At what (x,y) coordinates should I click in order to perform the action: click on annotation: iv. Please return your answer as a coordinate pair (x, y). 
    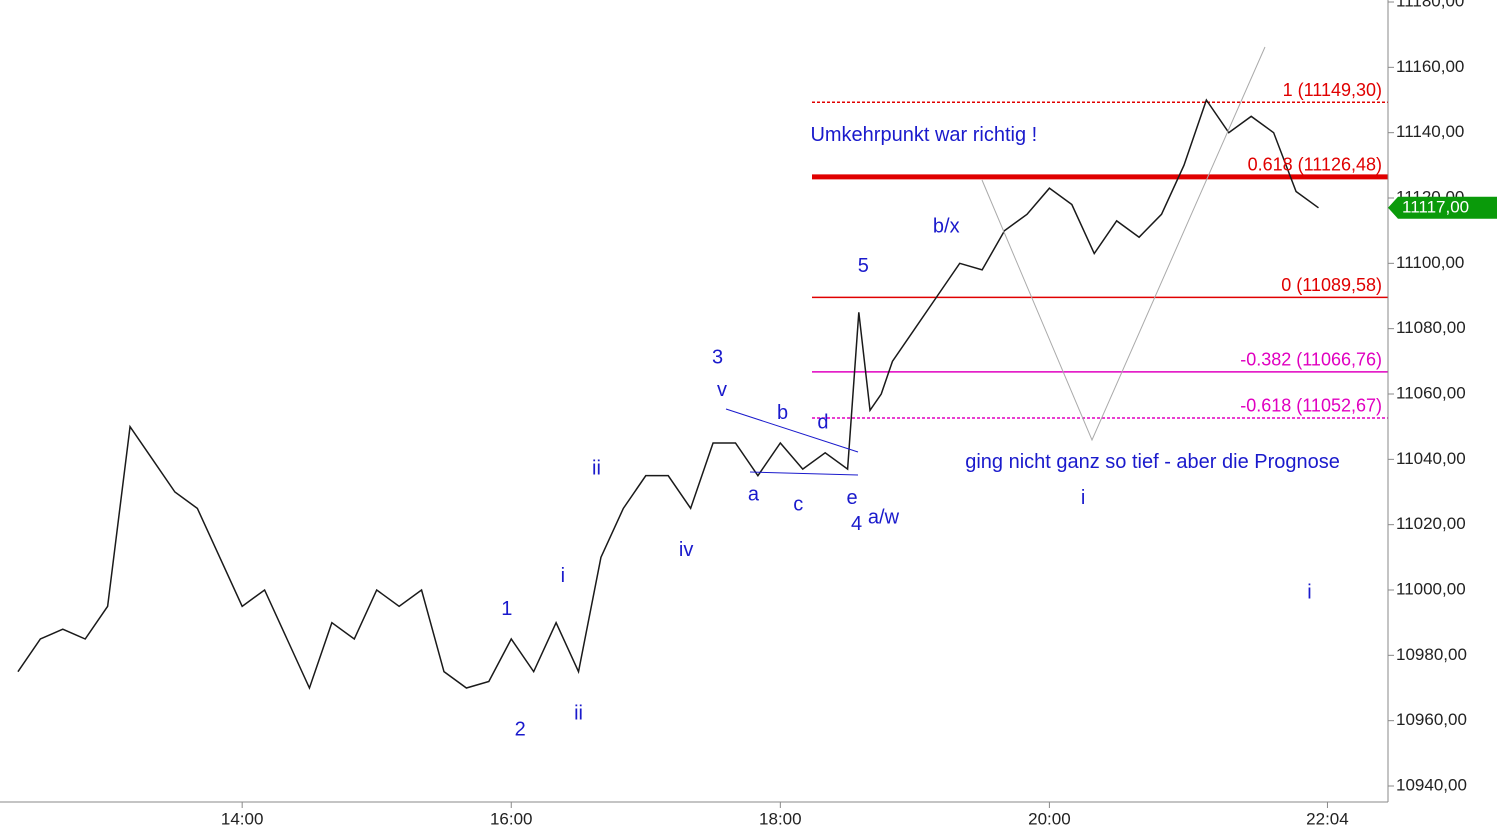
    Looking at the image, I should click on (686, 550).